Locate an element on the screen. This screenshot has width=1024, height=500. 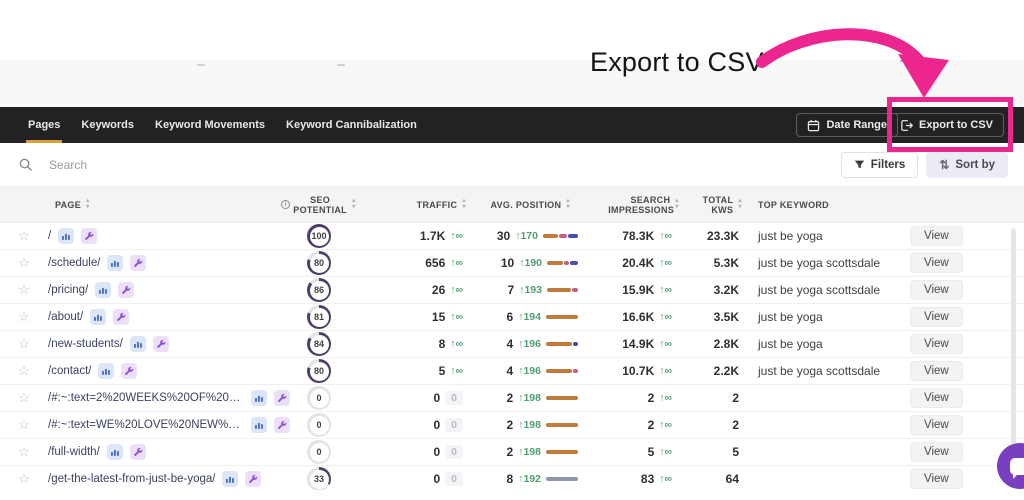
column-header-seo-potential: i SEO POTENTIAL ▲ ▼ is located at coordinates (318, 205).